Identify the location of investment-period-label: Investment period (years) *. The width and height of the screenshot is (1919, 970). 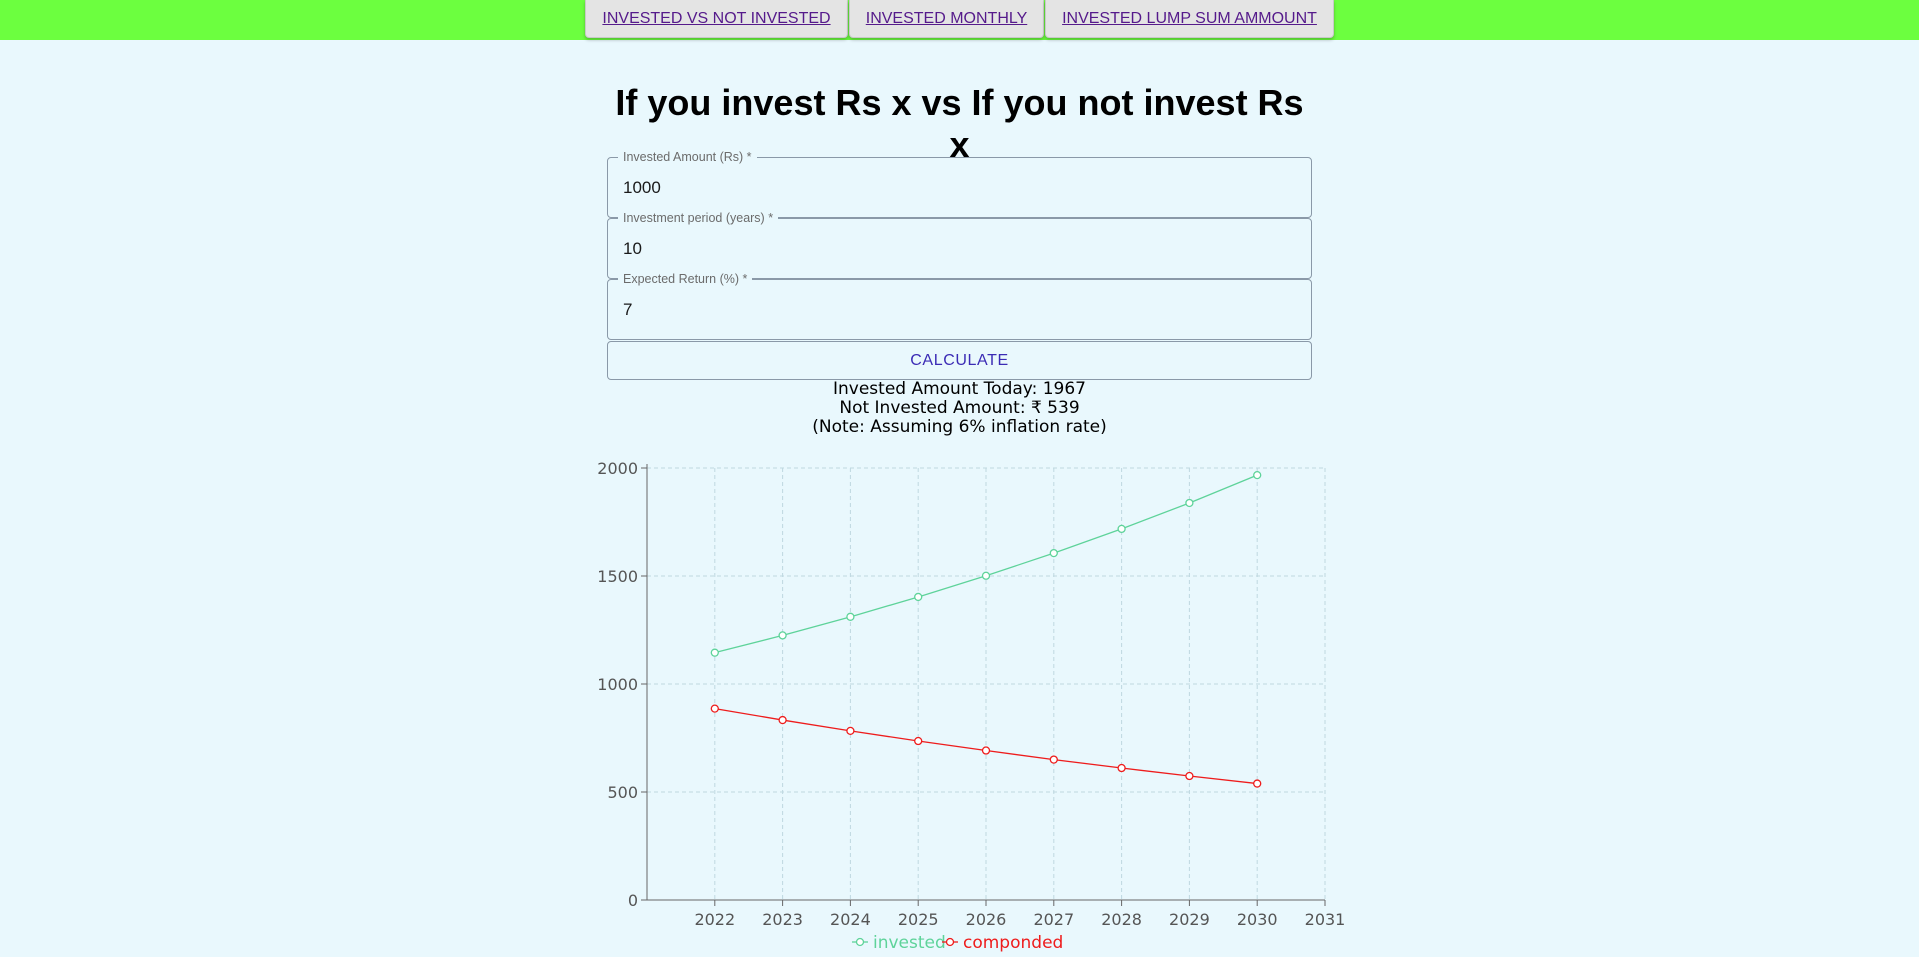
(698, 218).